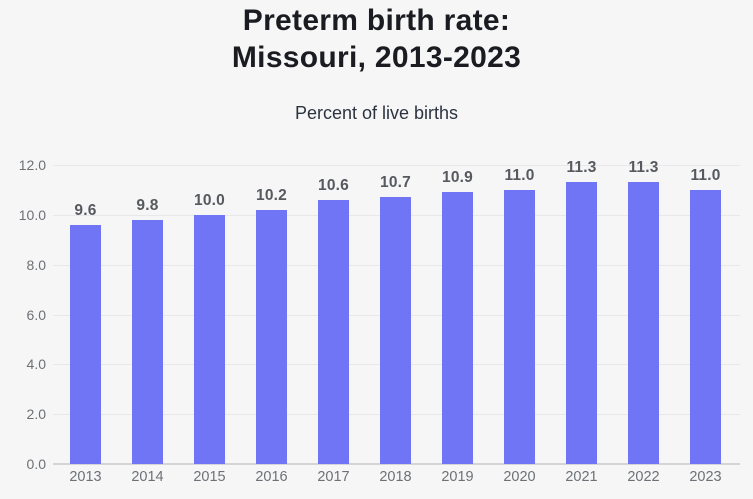  Describe the element at coordinates (333, 477) in the screenshot. I see `x-tick-label: 2017` at that location.